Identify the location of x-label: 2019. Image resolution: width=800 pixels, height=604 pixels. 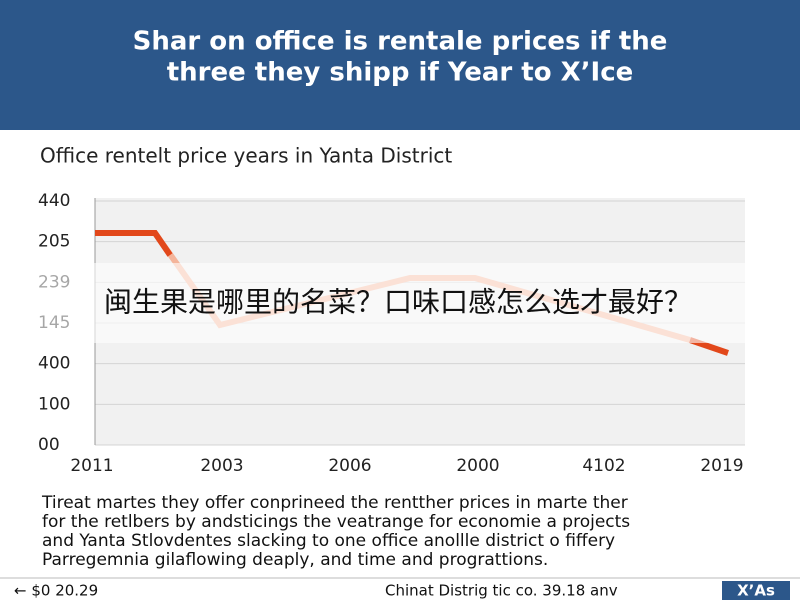
(721, 466).